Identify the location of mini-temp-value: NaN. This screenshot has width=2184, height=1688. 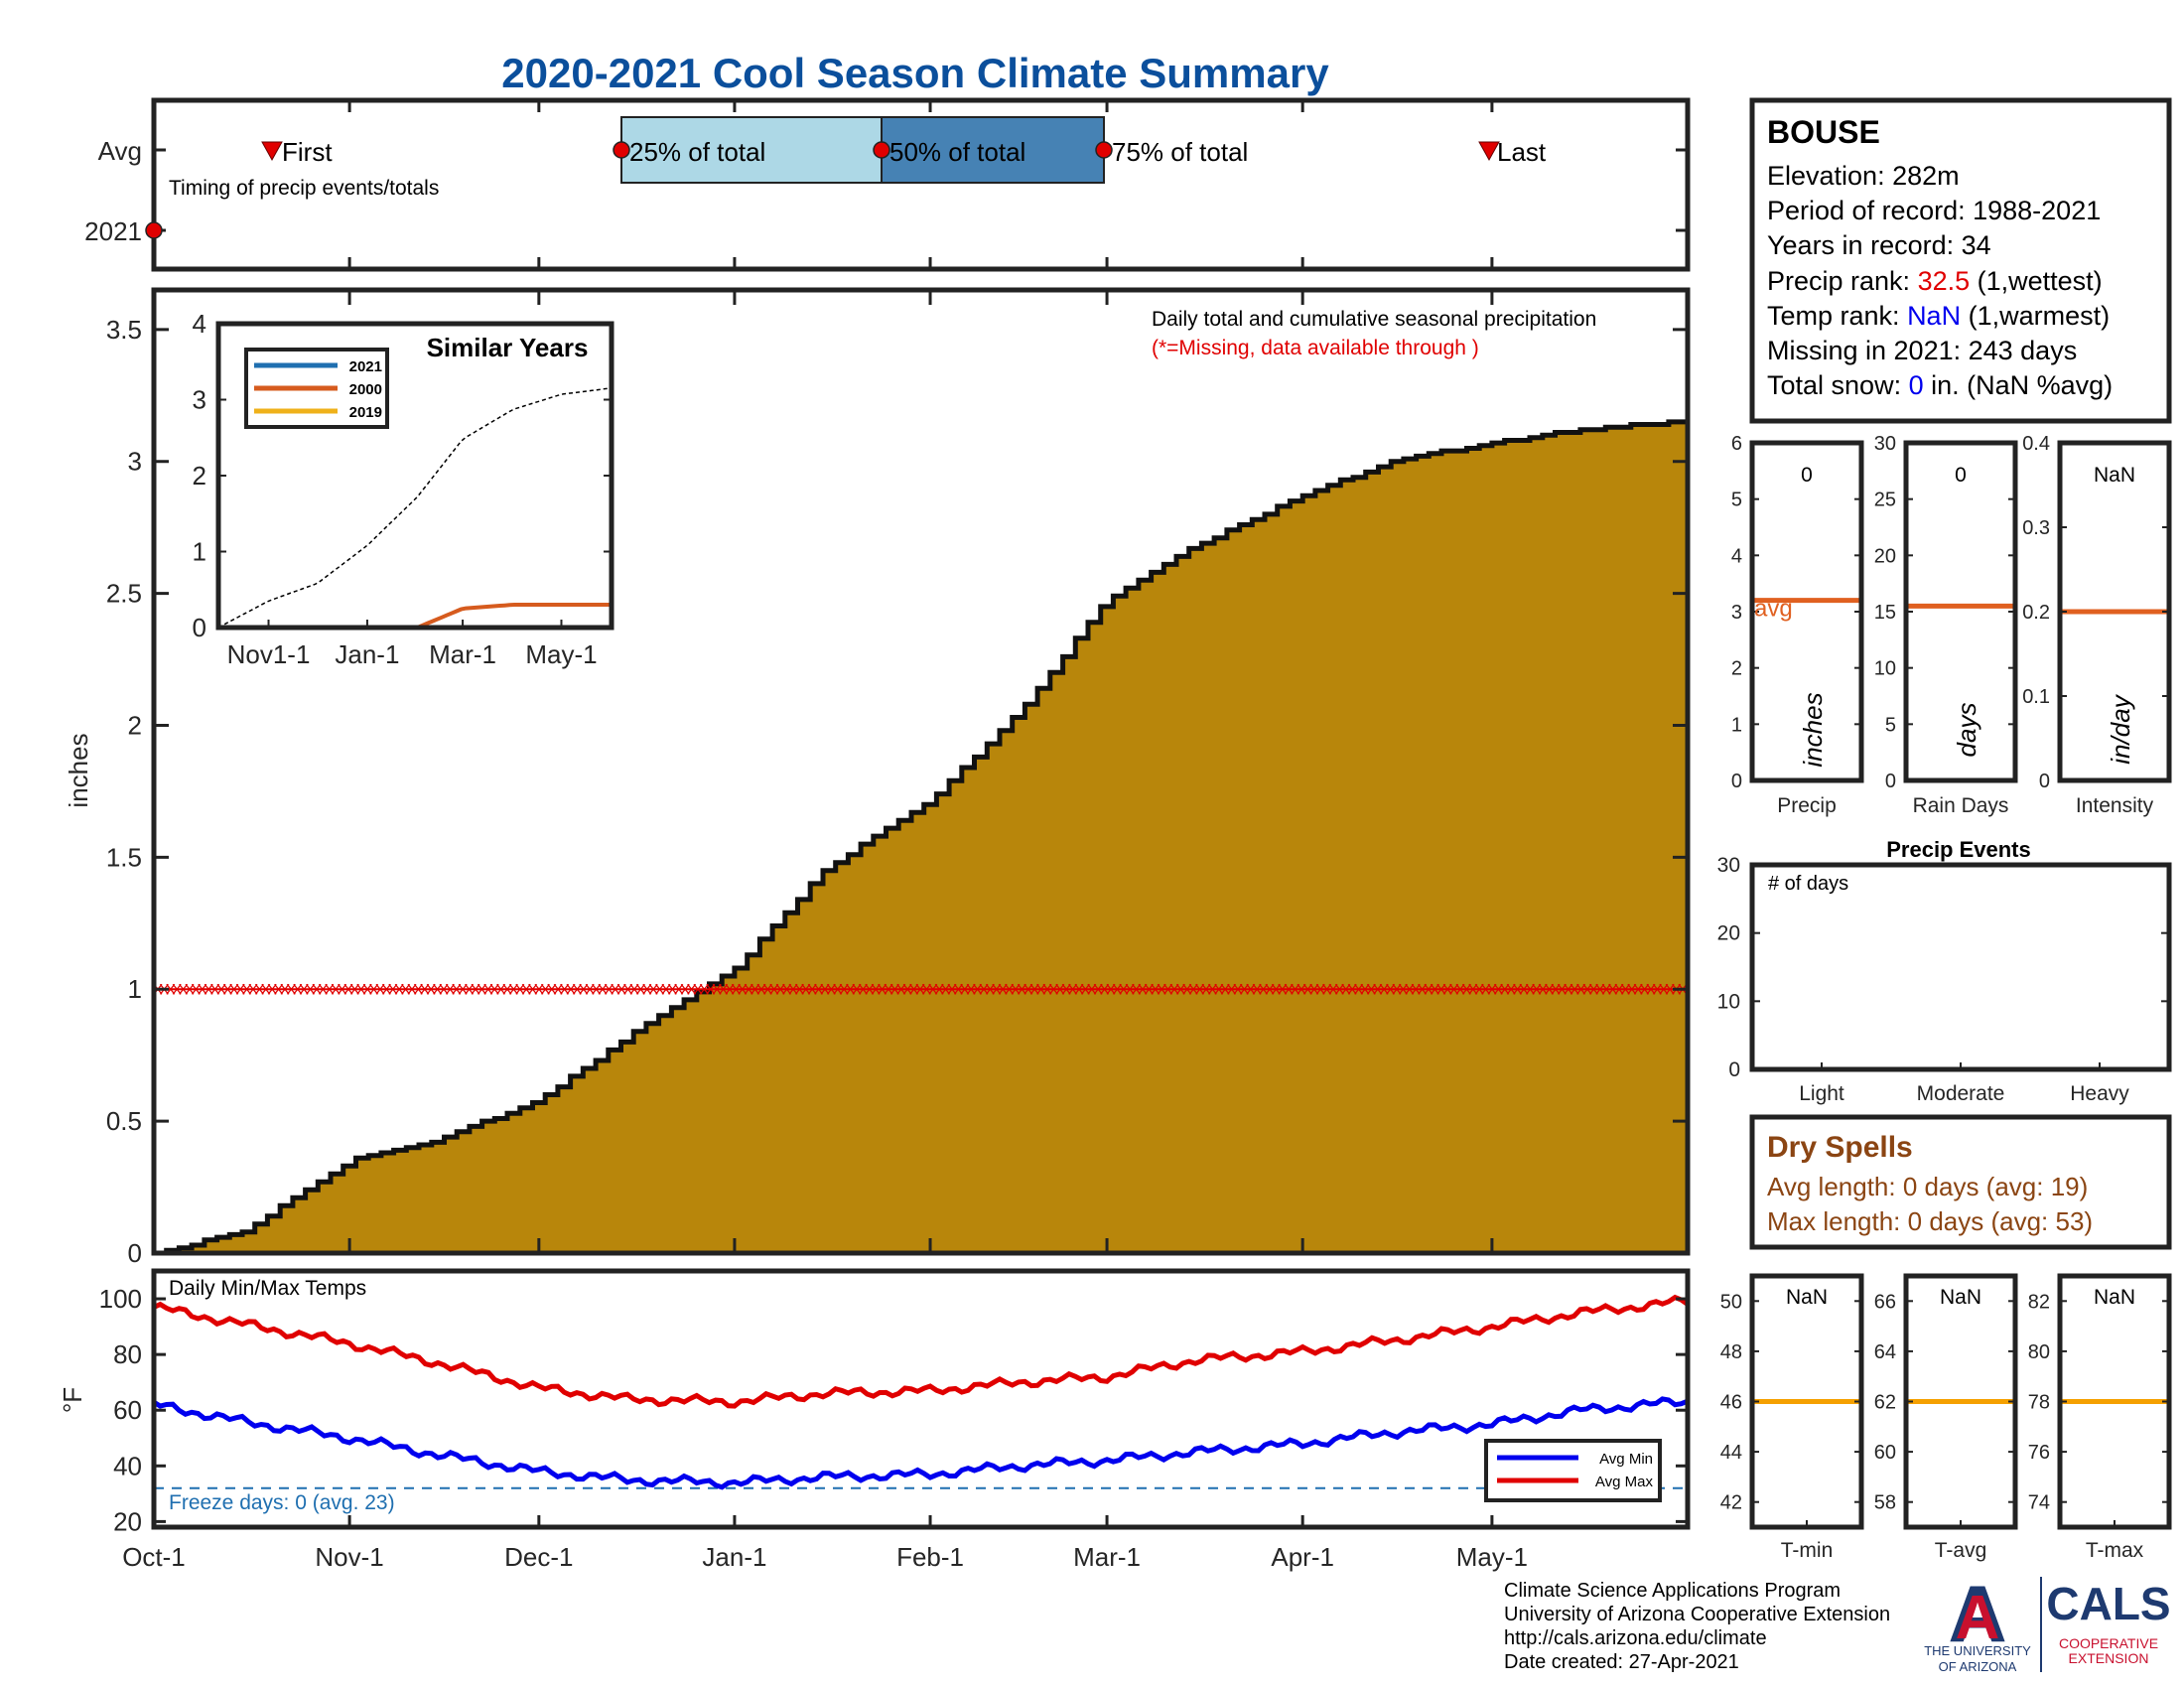
(1960, 1297).